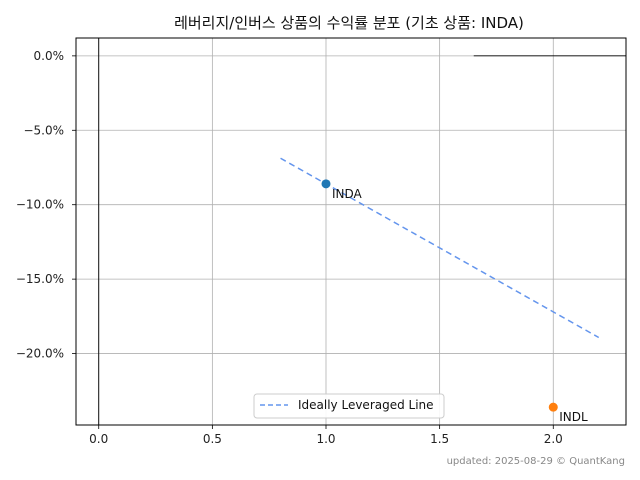  What do you see at coordinates (366, 405) in the screenshot?
I see `legend-label: Ideally Leveraged Line` at bounding box center [366, 405].